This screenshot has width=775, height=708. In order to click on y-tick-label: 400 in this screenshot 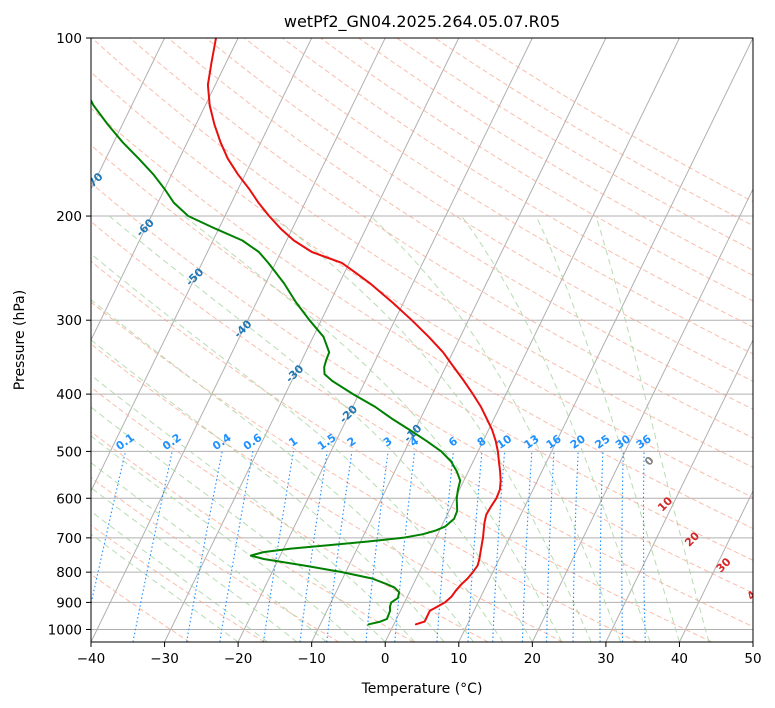, I will do `click(69, 395)`.